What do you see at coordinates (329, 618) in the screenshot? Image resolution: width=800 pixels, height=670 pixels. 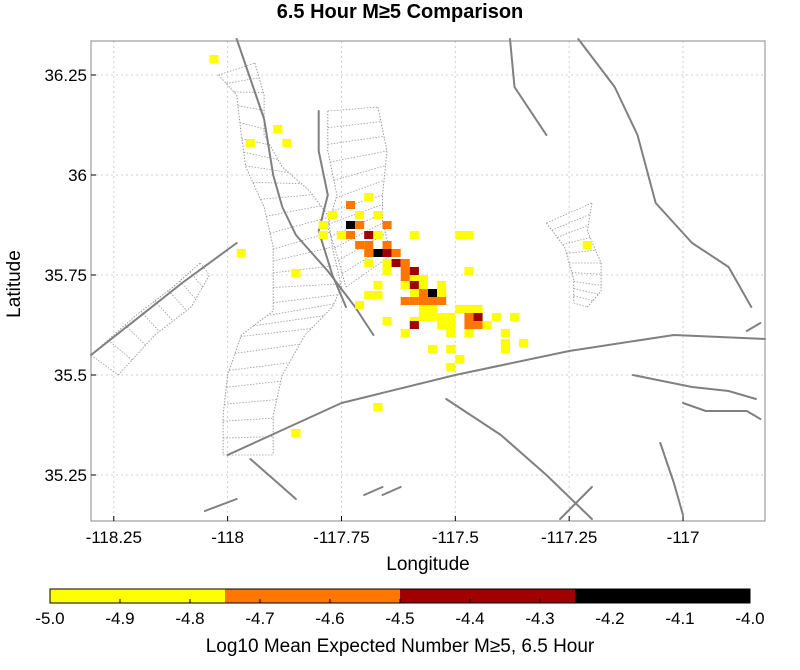 I see `colorbar-tick-label: -4.6` at bounding box center [329, 618].